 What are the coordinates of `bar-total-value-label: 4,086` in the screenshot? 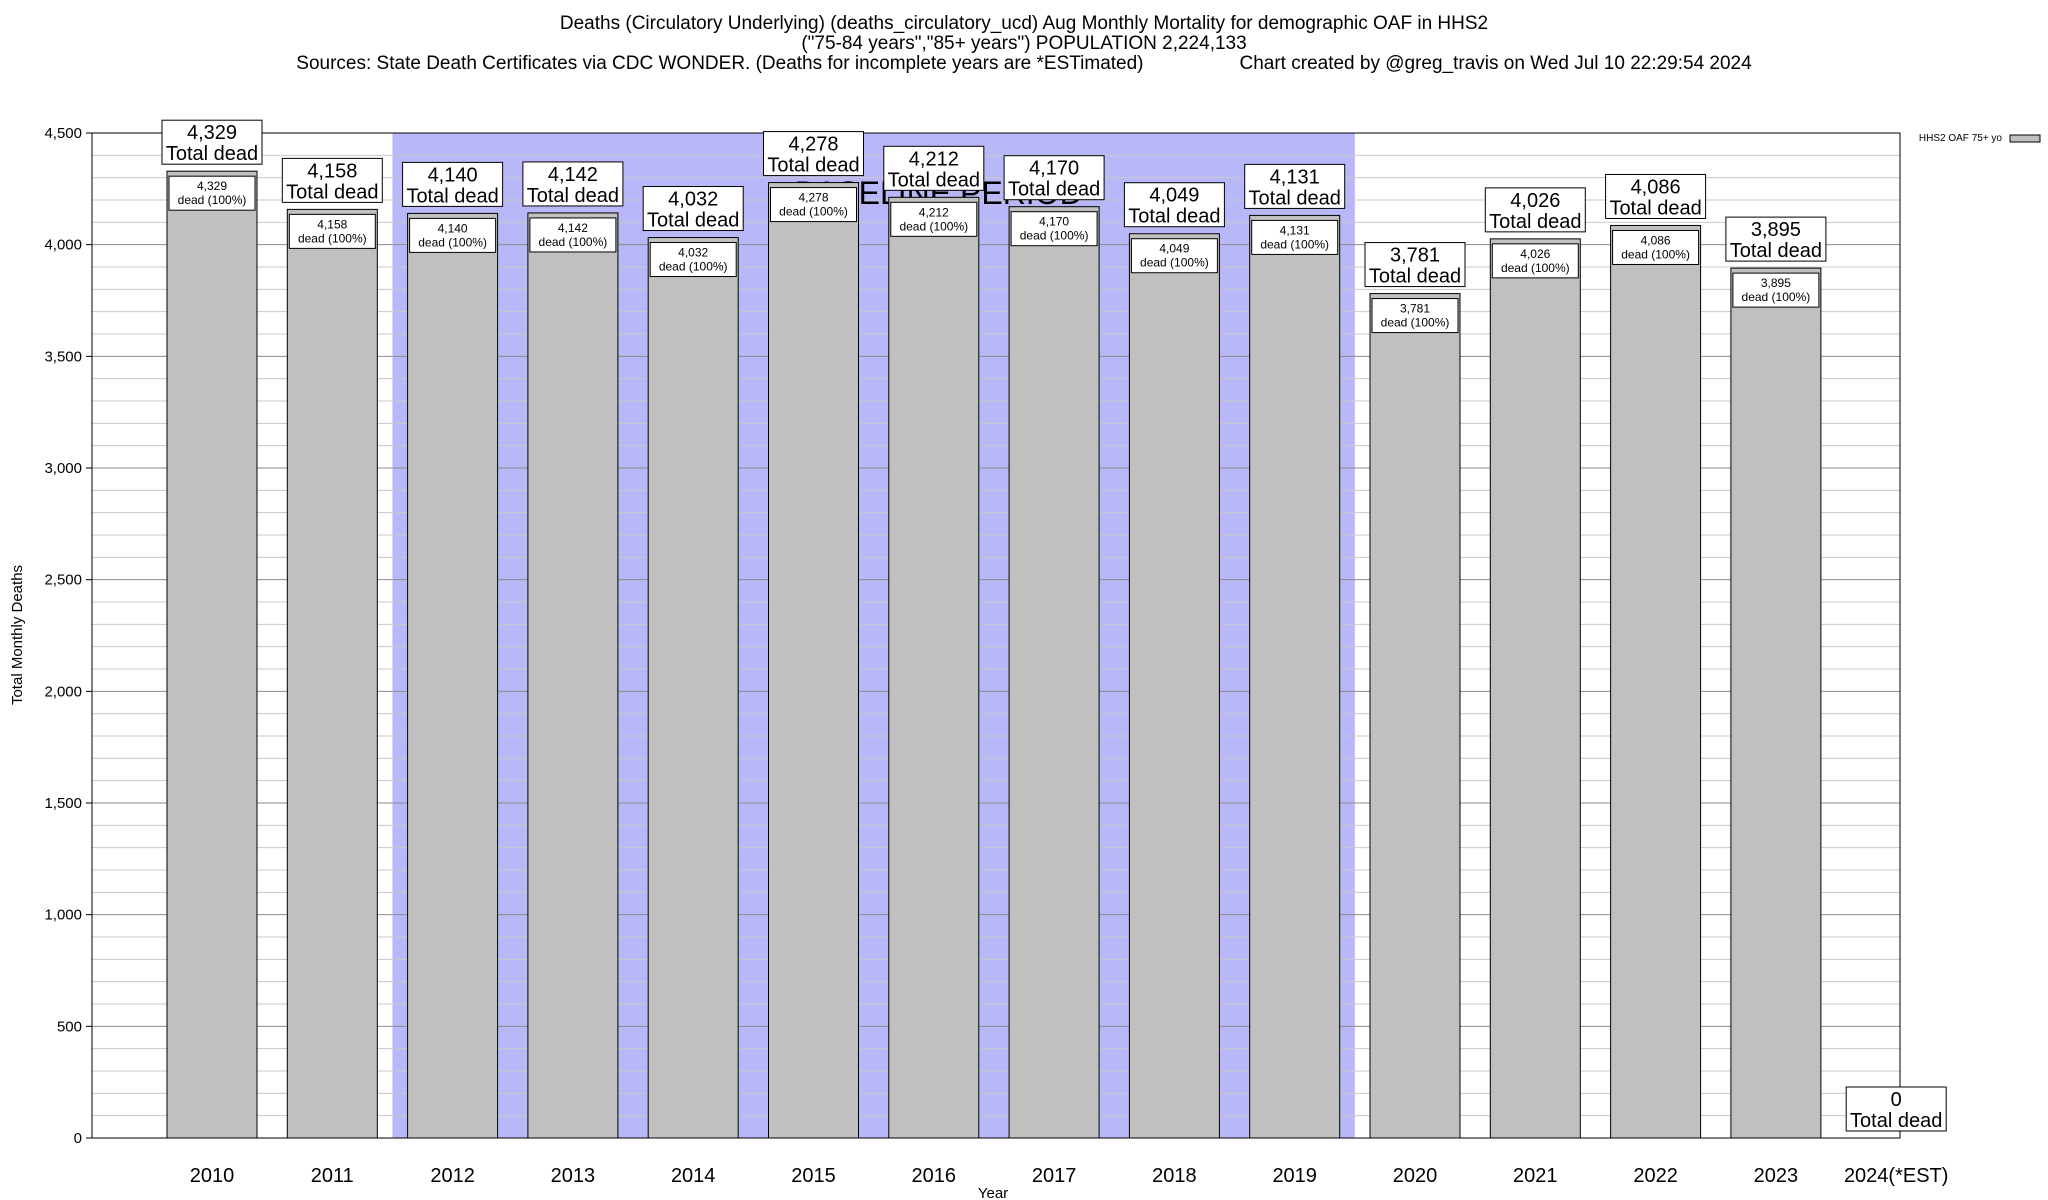 It's located at (1656, 187).